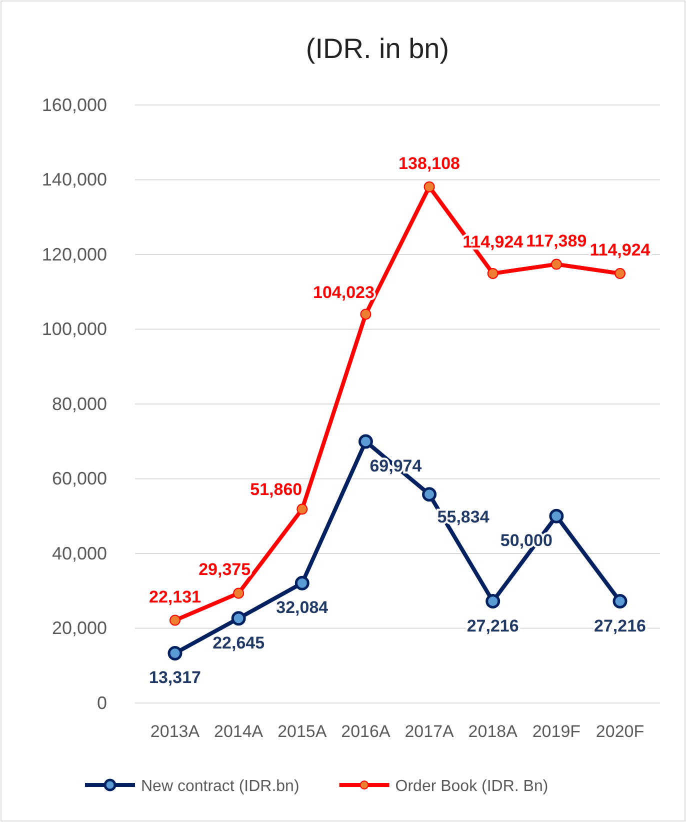  I want to click on x-tick-label: 2016A, so click(366, 732).